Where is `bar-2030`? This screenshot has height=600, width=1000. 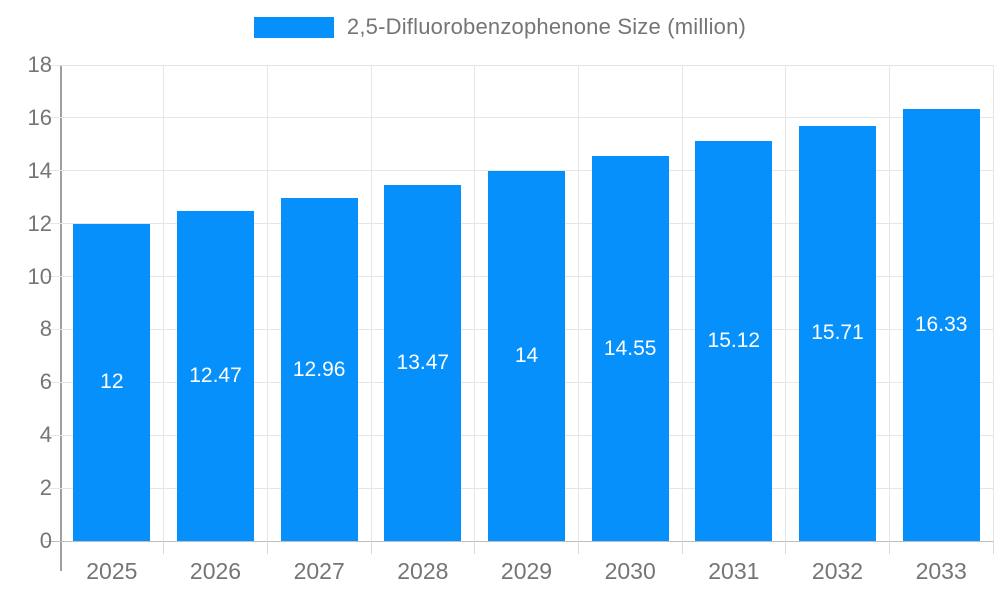 bar-2030 is located at coordinates (630, 348).